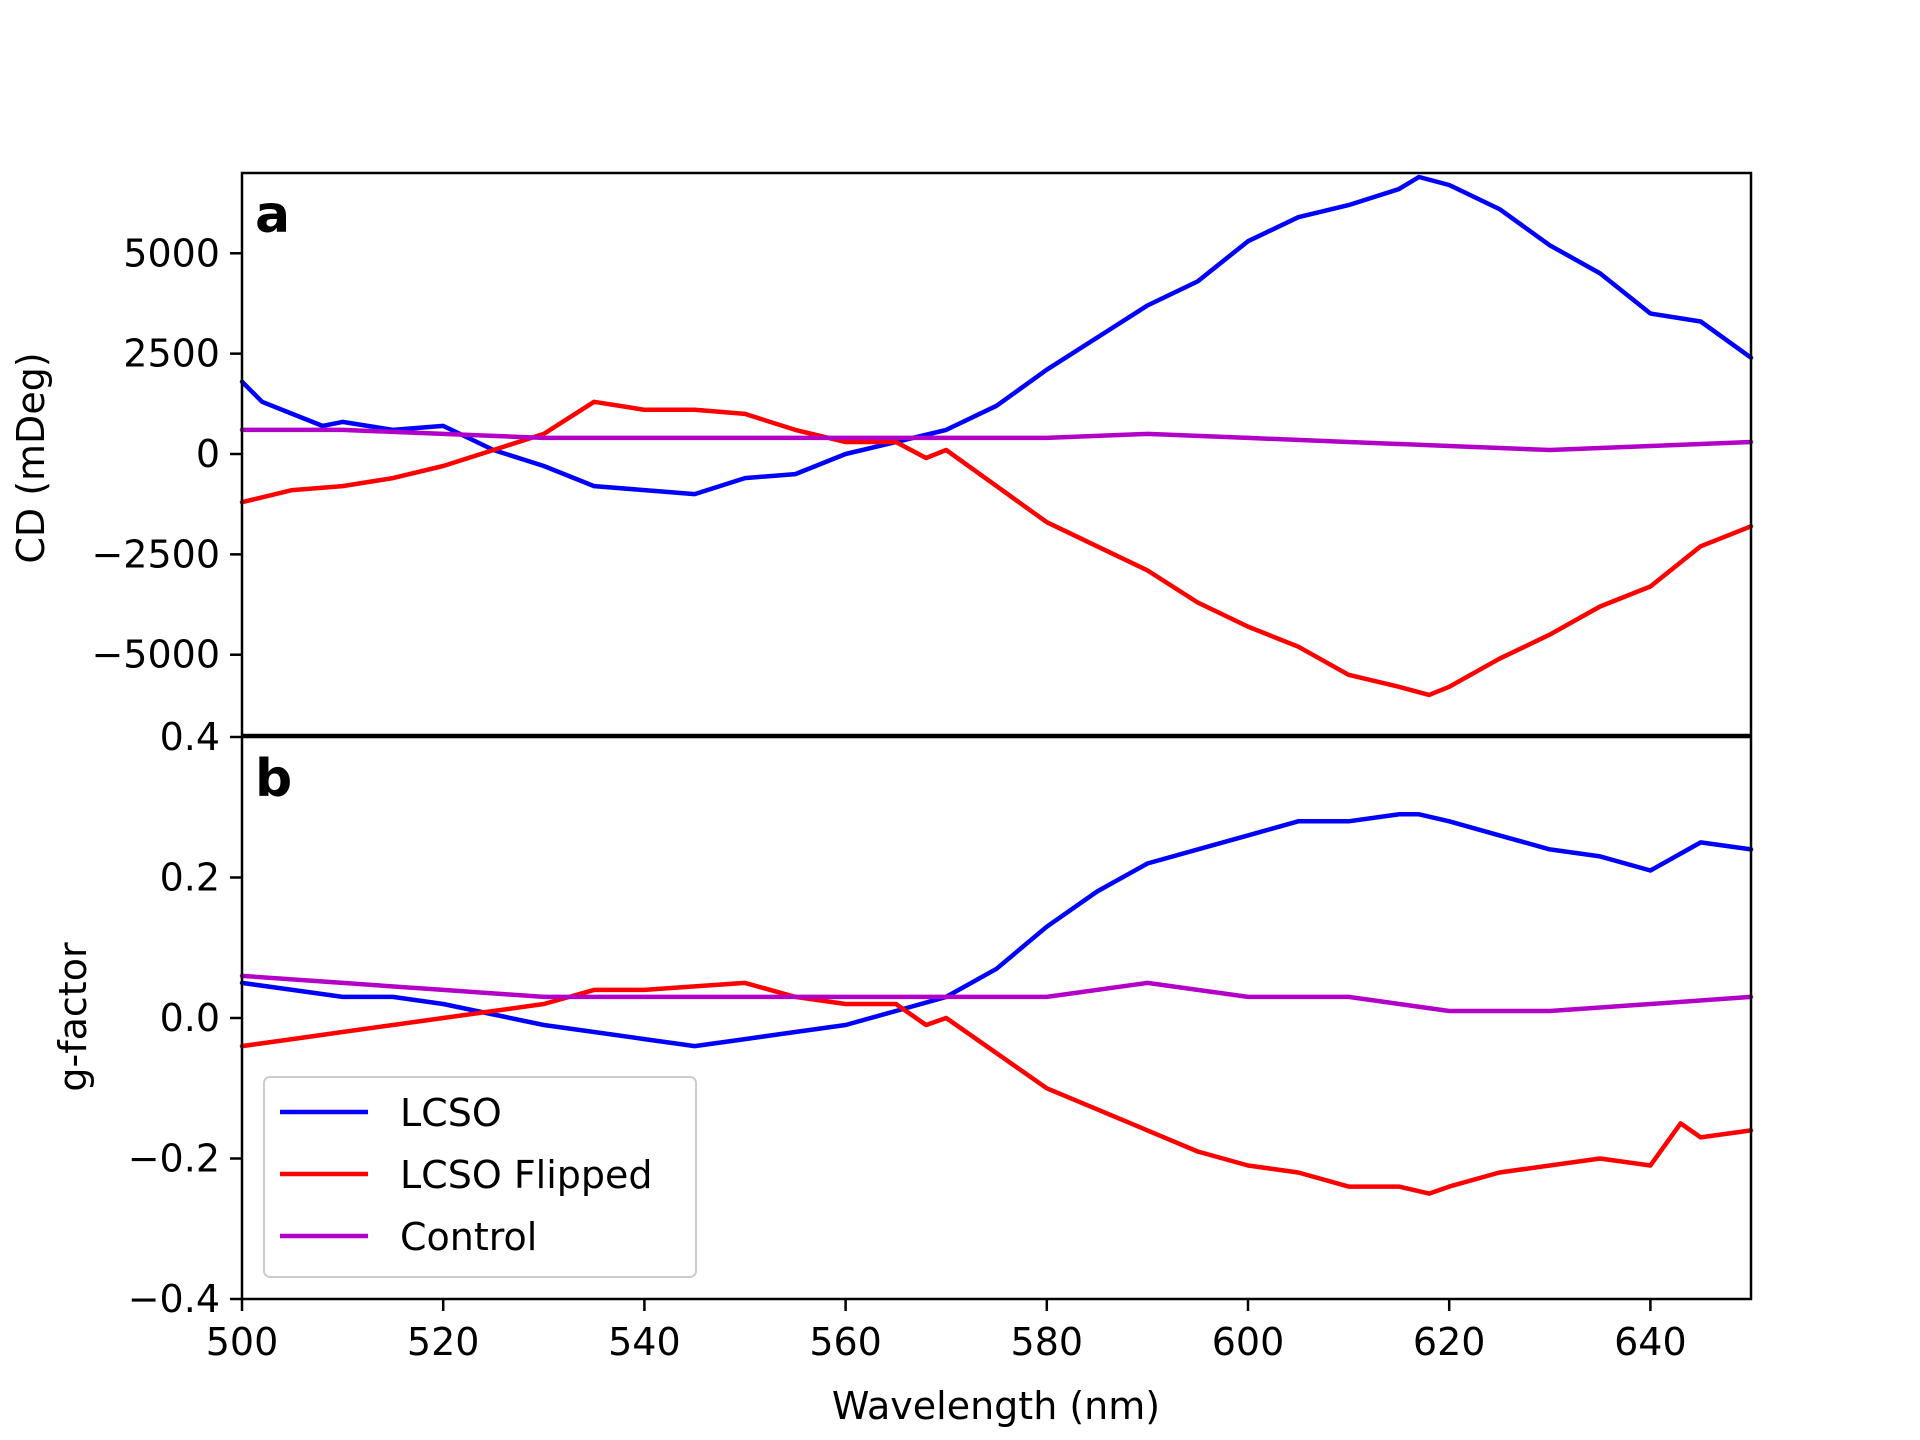 The width and height of the screenshot is (1920, 1440). What do you see at coordinates (272, 215) in the screenshot?
I see `panel-letter-a: a` at bounding box center [272, 215].